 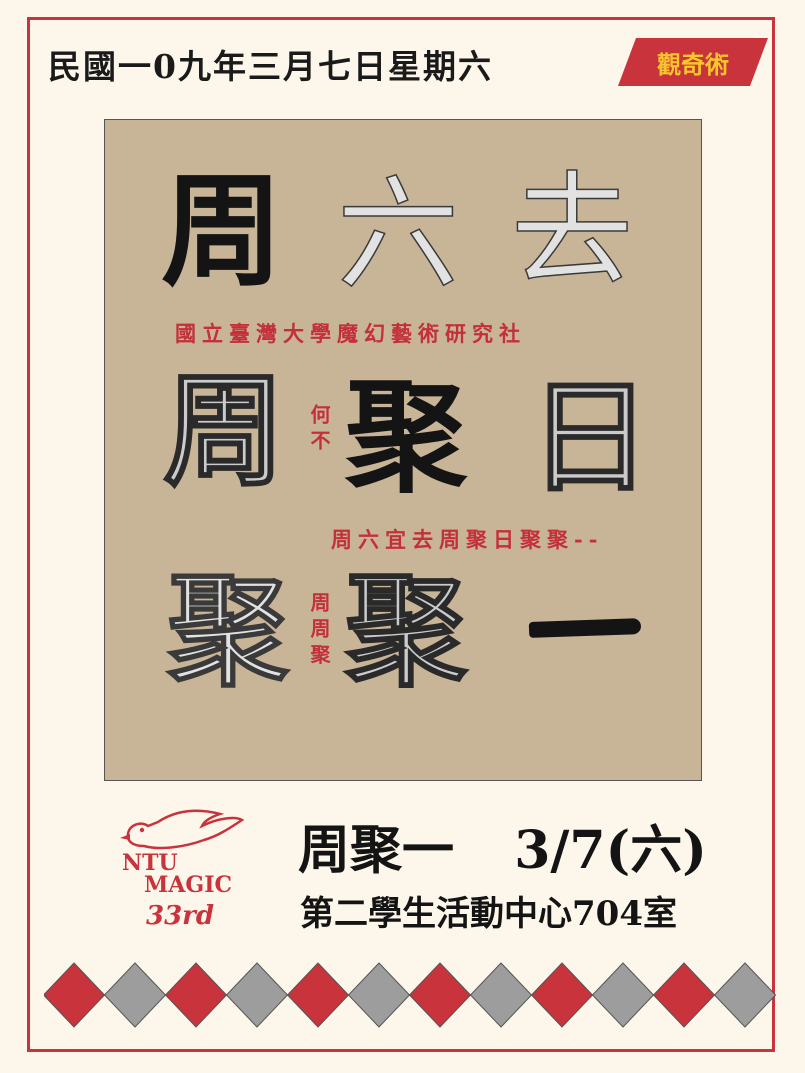 What do you see at coordinates (590, 437) in the screenshot?
I see `glyph-r2c3: 日` at bounding box center [590, 437].